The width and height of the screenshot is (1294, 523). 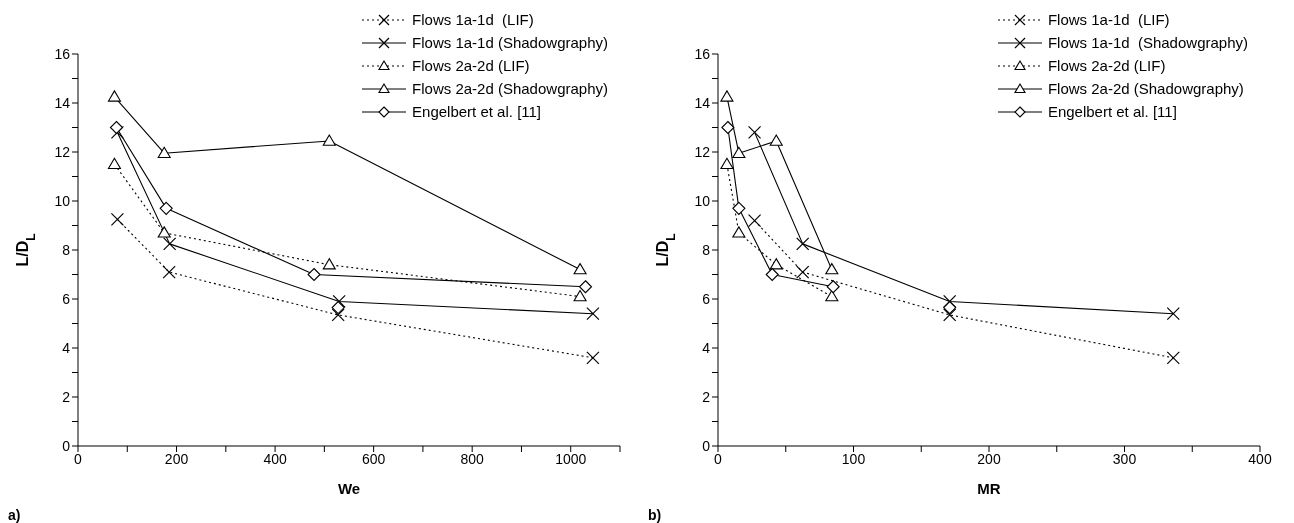 I want to click on x-tick-label: 600, so click(x=373, y=458).